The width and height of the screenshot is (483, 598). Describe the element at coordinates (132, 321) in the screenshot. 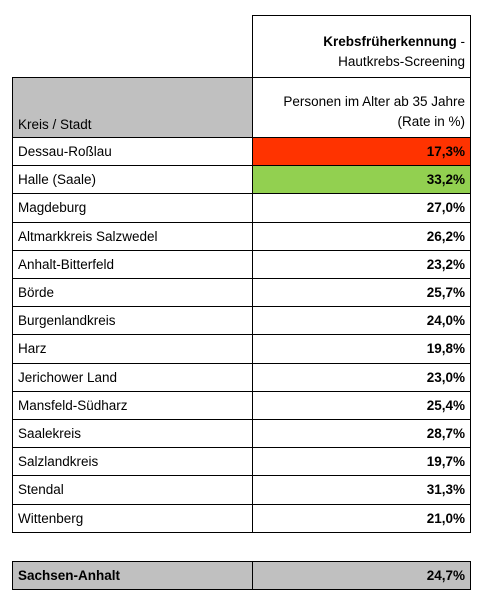

I see `row-name: Burgenlandkreis` at that location.